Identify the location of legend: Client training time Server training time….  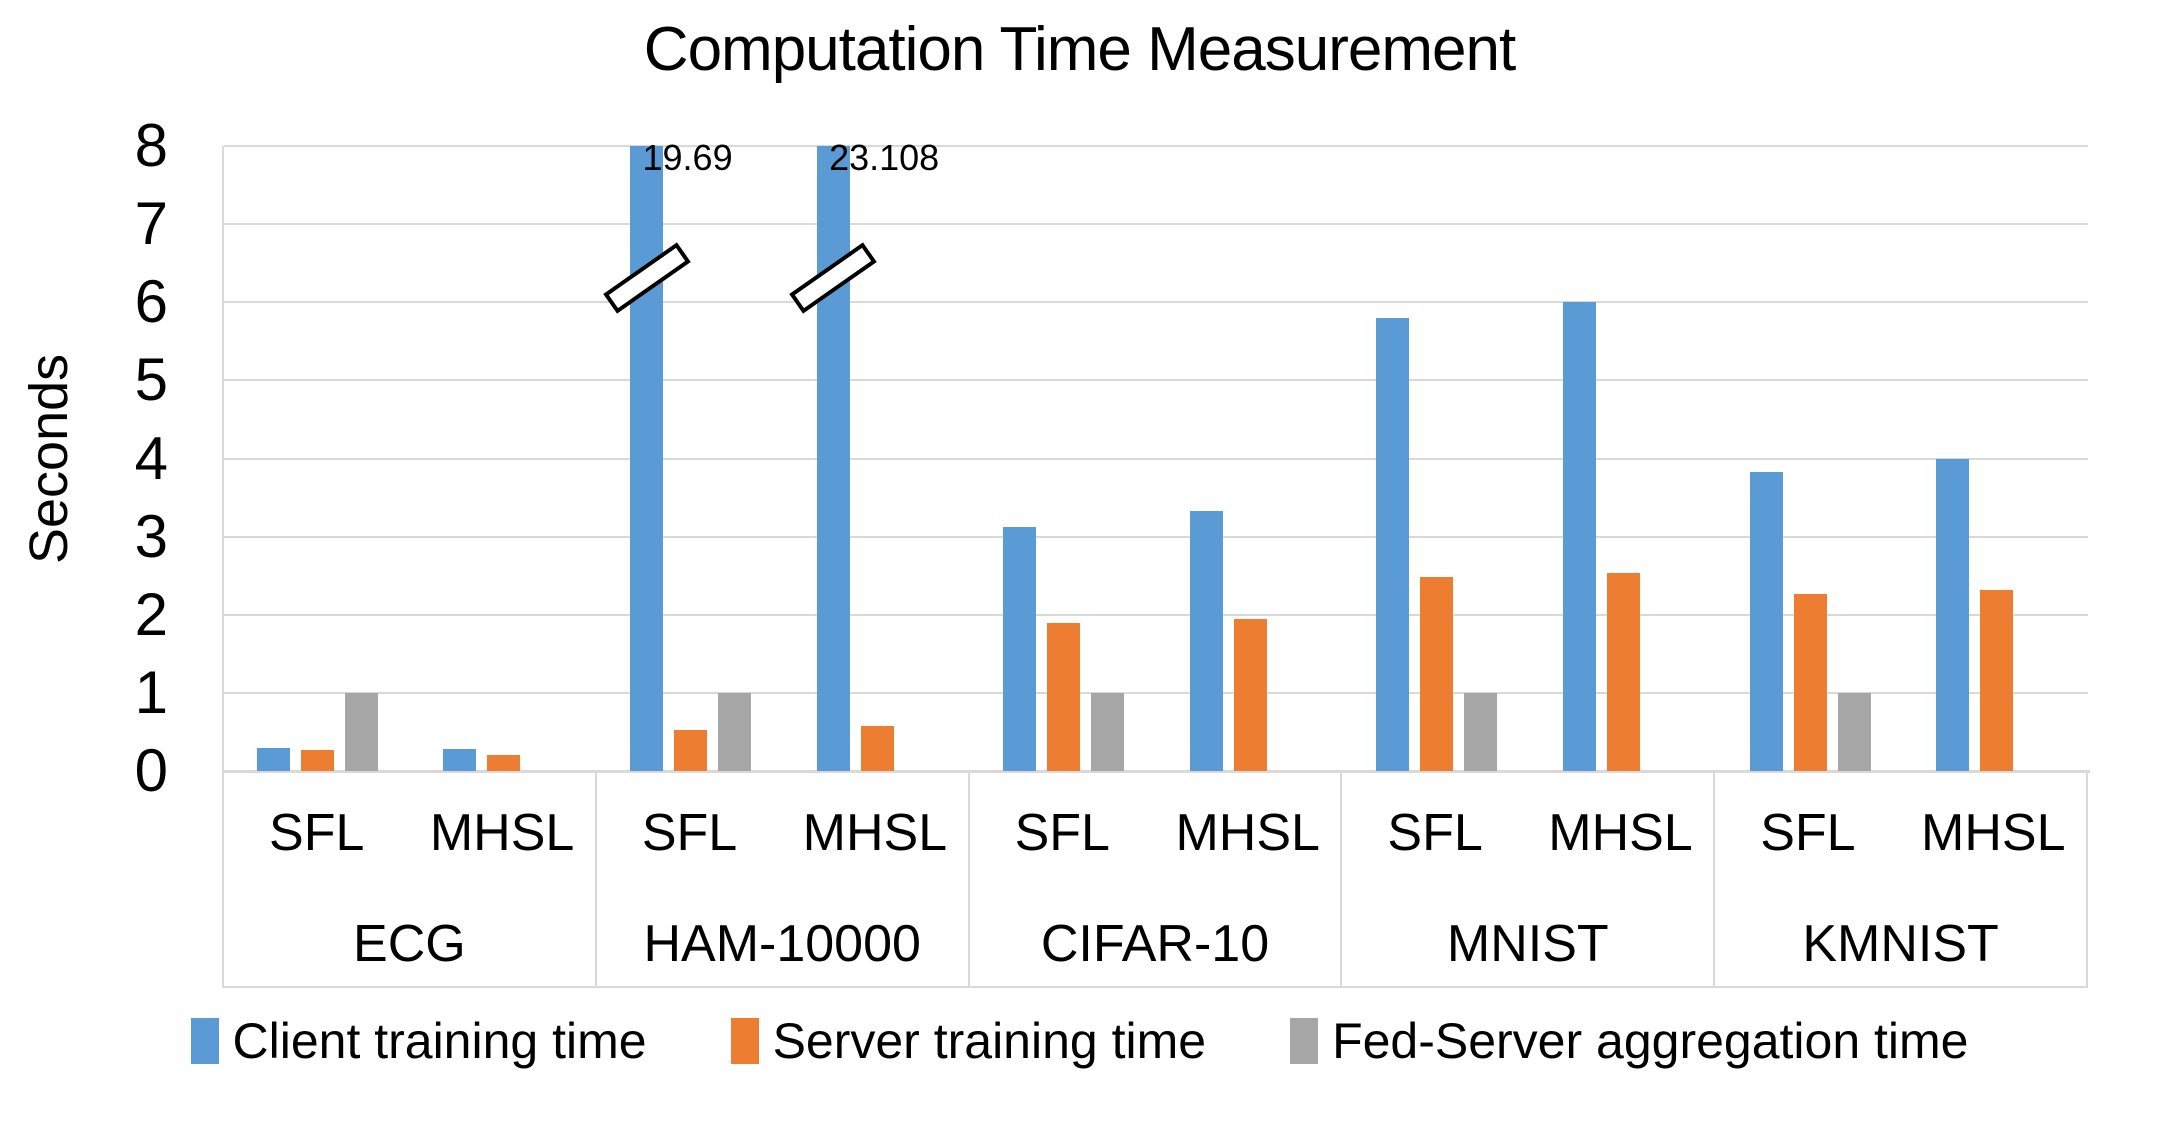
(1079, 1041).